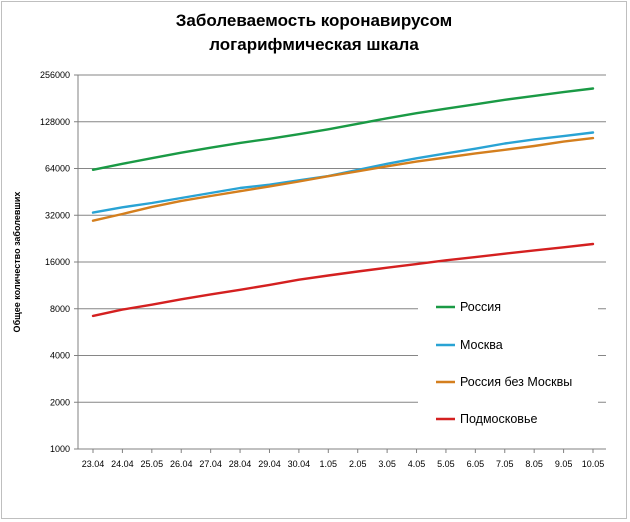 This screenshot has width=630, height=522. What do you see at coordinates (57, 215) in the screenshot?
I see `y-tick-label: 32000` at bounding box center [57, 215].